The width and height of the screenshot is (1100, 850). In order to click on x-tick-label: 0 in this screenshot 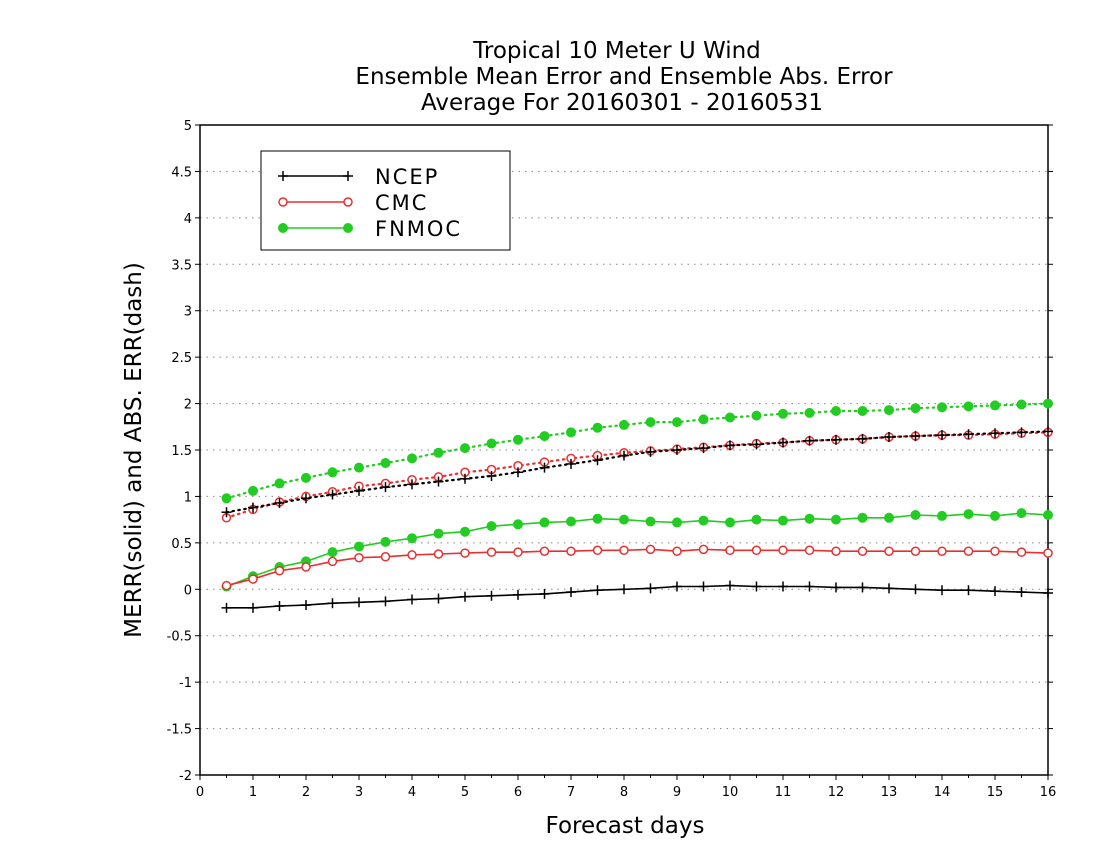, I will do `click(200, 792)`.